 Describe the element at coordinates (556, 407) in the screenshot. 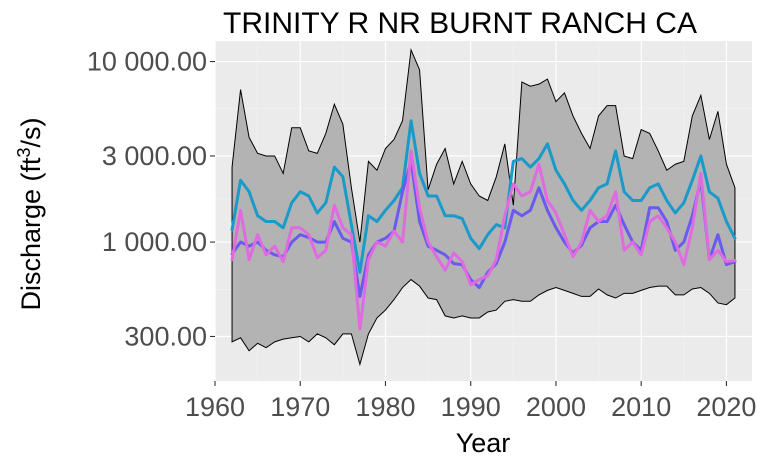

I see `x-tick-label: 2000` at that location.